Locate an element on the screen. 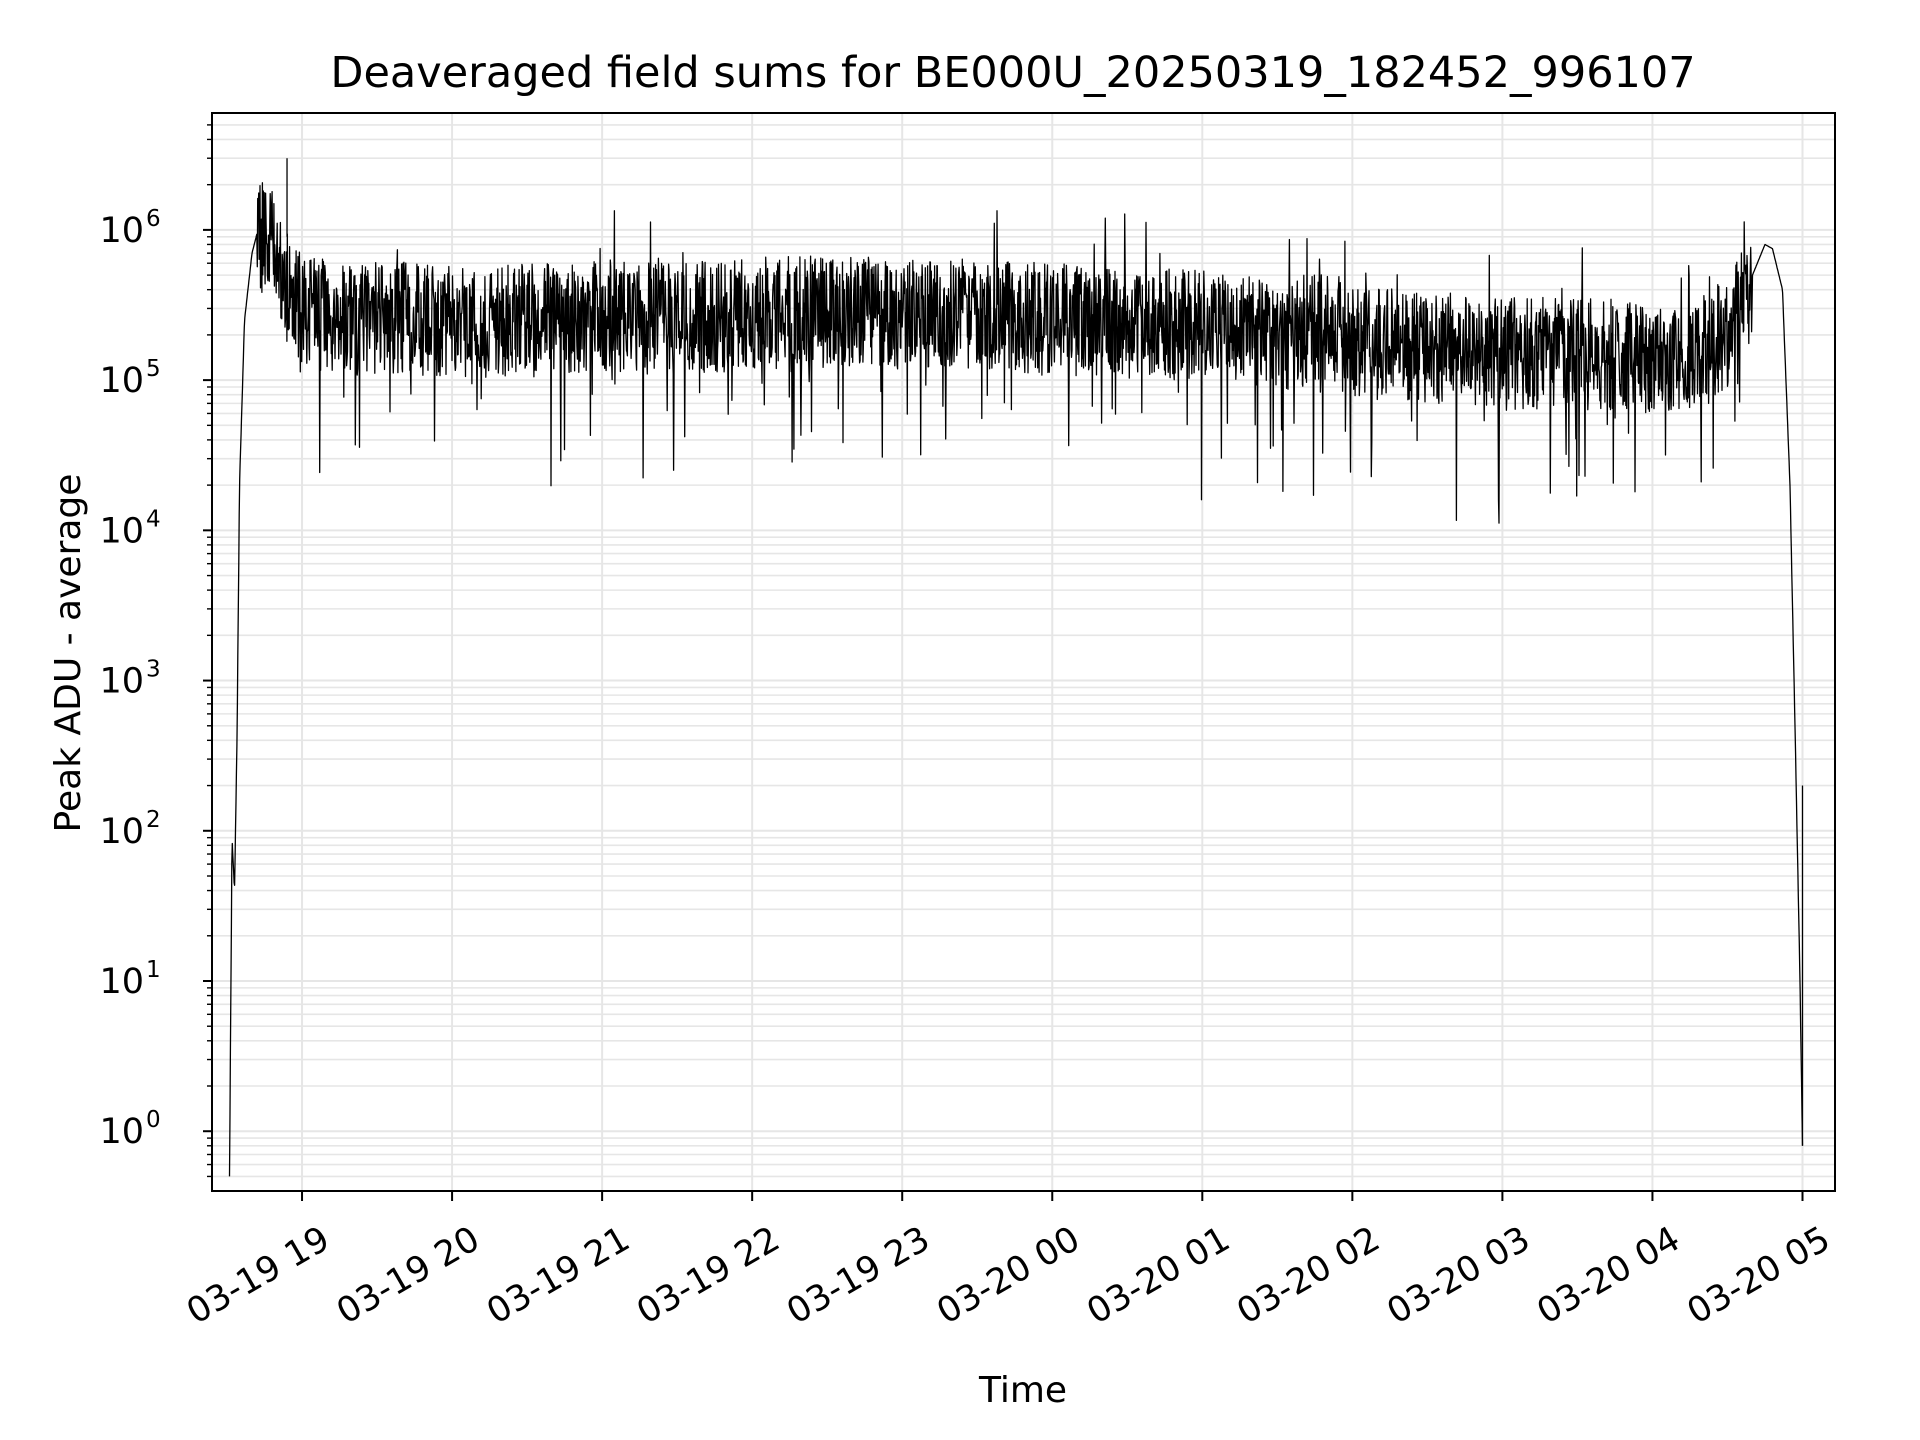 The width and height of the screenshot is (1920, 1440). x-tick-label: 03-20 02 is located at coordinates (1309, 1275).